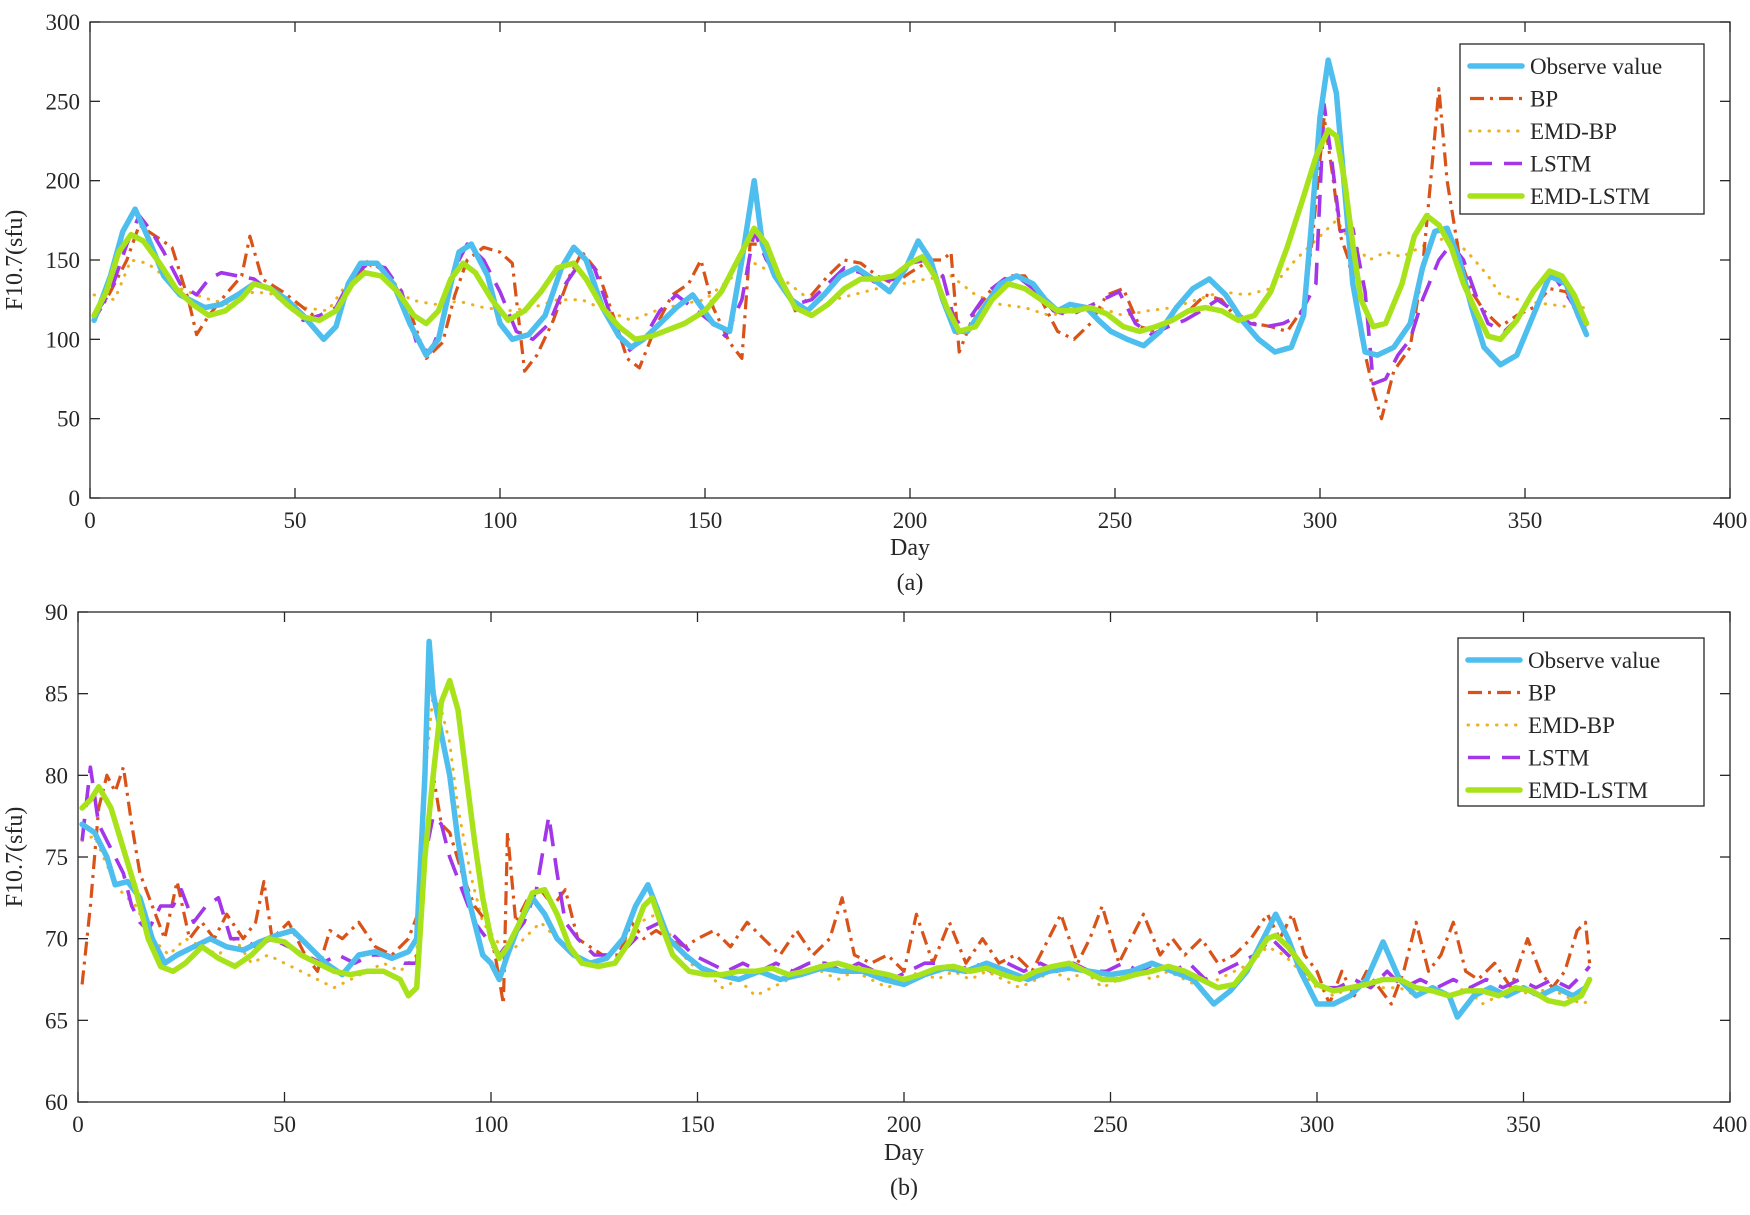 This screenshot has height=1215, width=1750. I want to click on y-tick-label: 65, so click(56, 1020).